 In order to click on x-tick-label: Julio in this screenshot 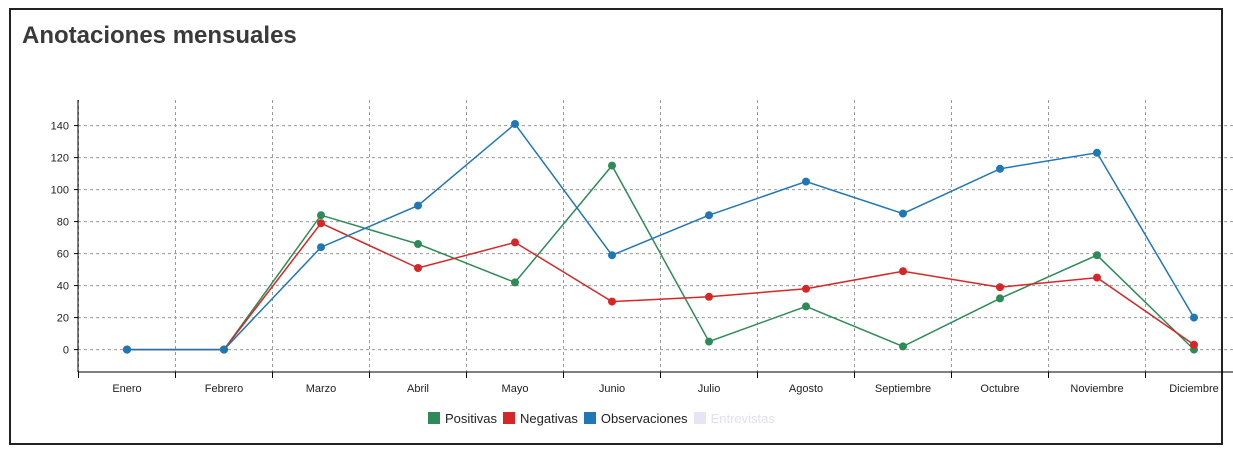, I will do `click(709, 389)`.